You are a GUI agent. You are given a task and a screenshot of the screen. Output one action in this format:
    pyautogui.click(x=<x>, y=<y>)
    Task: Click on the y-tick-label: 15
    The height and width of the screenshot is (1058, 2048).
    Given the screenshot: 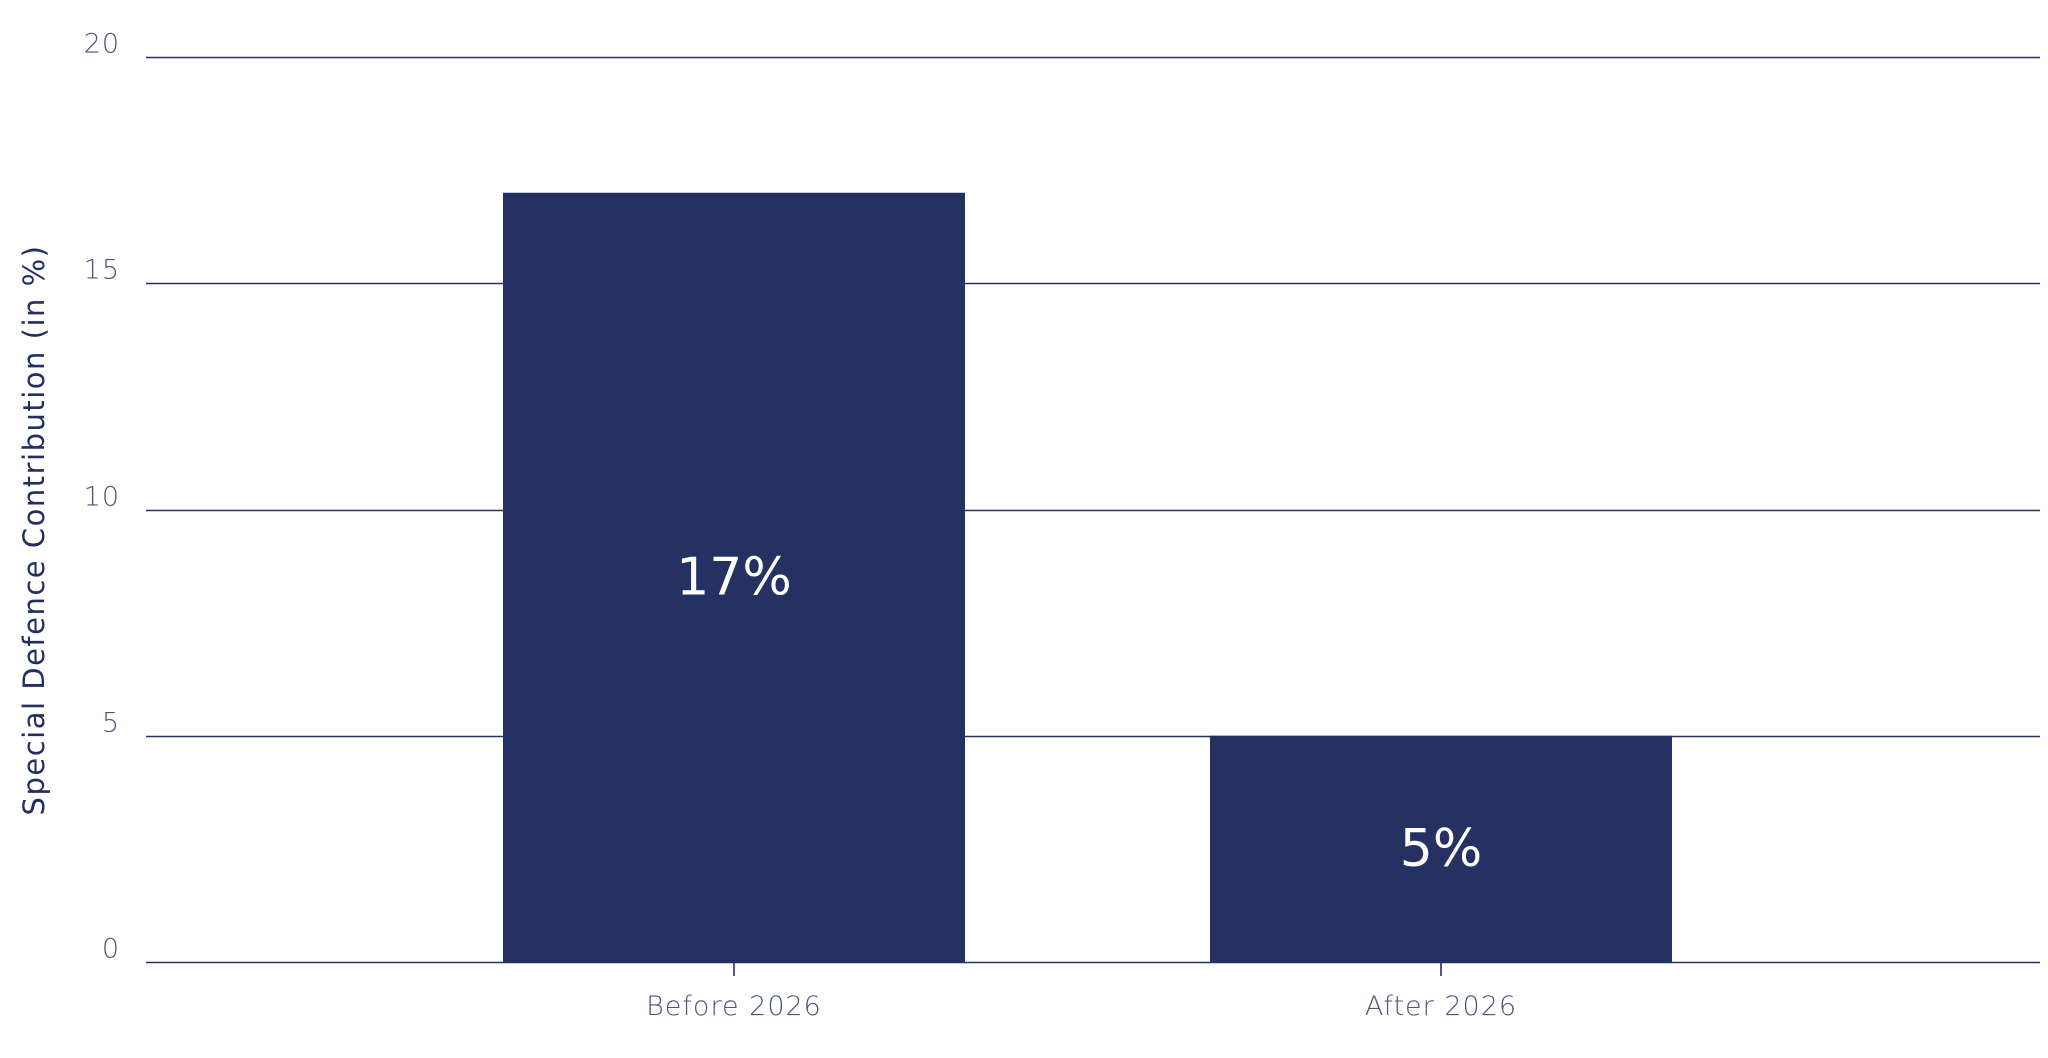 What is the action you would take?
    pyautogui.click(x=102, y=270)
    